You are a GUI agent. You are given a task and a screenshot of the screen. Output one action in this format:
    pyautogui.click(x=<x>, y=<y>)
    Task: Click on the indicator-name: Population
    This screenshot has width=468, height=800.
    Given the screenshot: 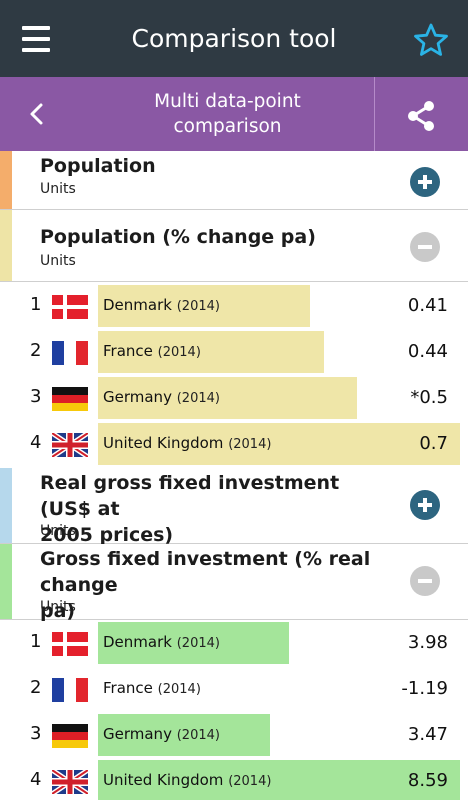 What is the action you would take?
    pyautogui.click(x=98, y=166)
    